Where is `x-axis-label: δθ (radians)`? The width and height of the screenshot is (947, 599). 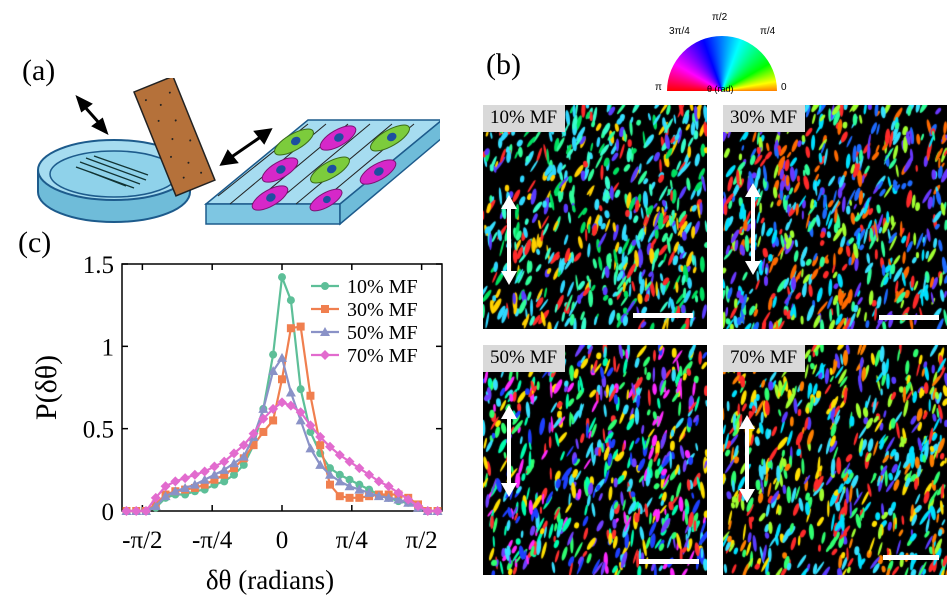 x-axis-label: δθ (radians) is located at coordinates (270, 580).